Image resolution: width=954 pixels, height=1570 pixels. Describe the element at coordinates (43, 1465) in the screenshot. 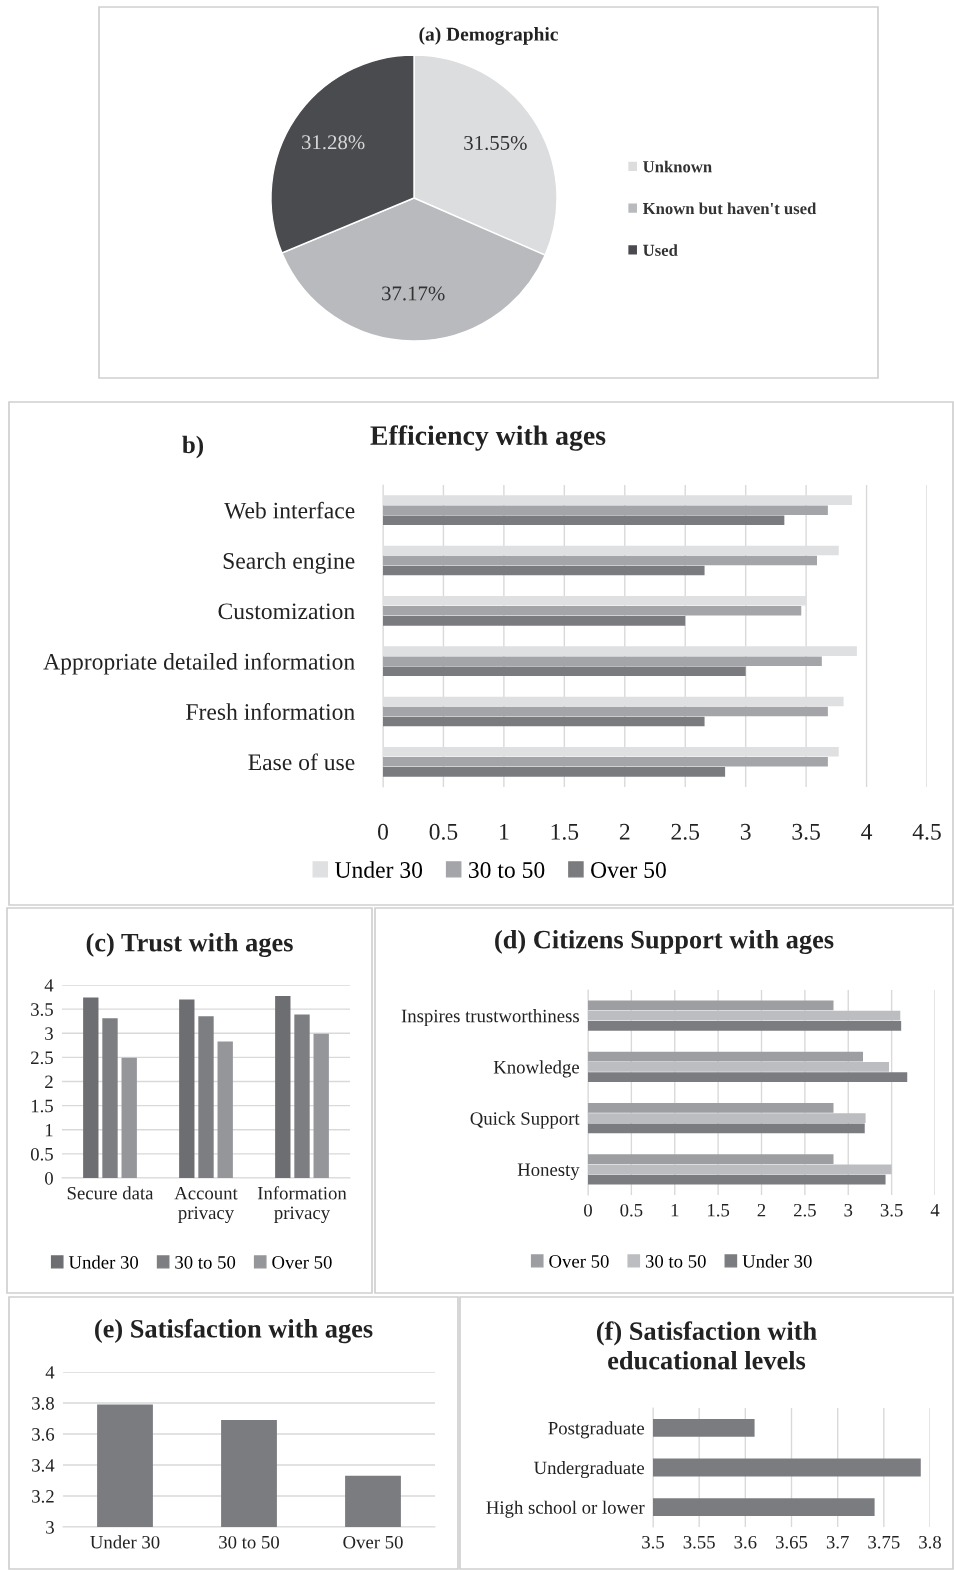

I see `y-tick-label: 3.4` at that location.